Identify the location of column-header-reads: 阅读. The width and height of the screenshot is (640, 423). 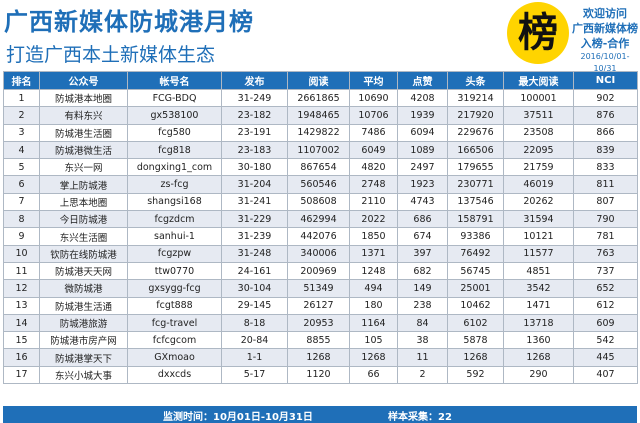
(318, 80).